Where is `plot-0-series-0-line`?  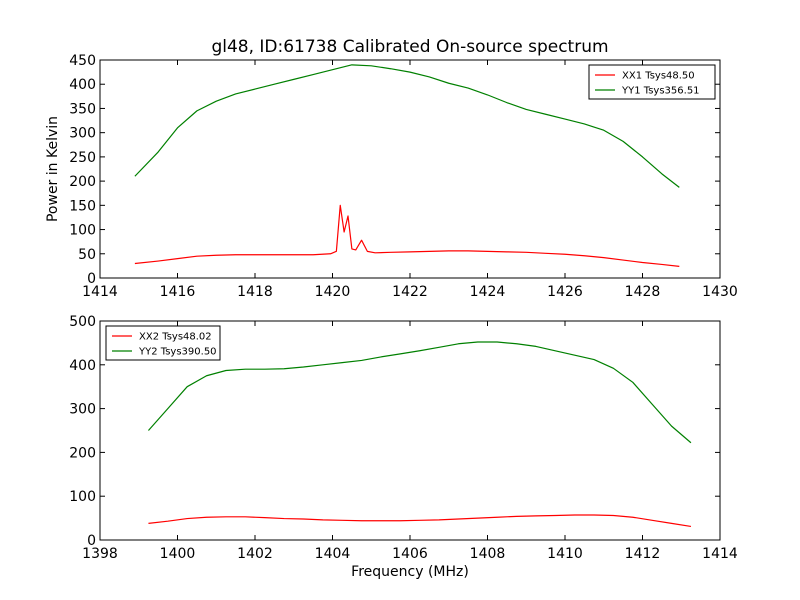
plot-0-series-0-line is located at coordinates (407, 235).